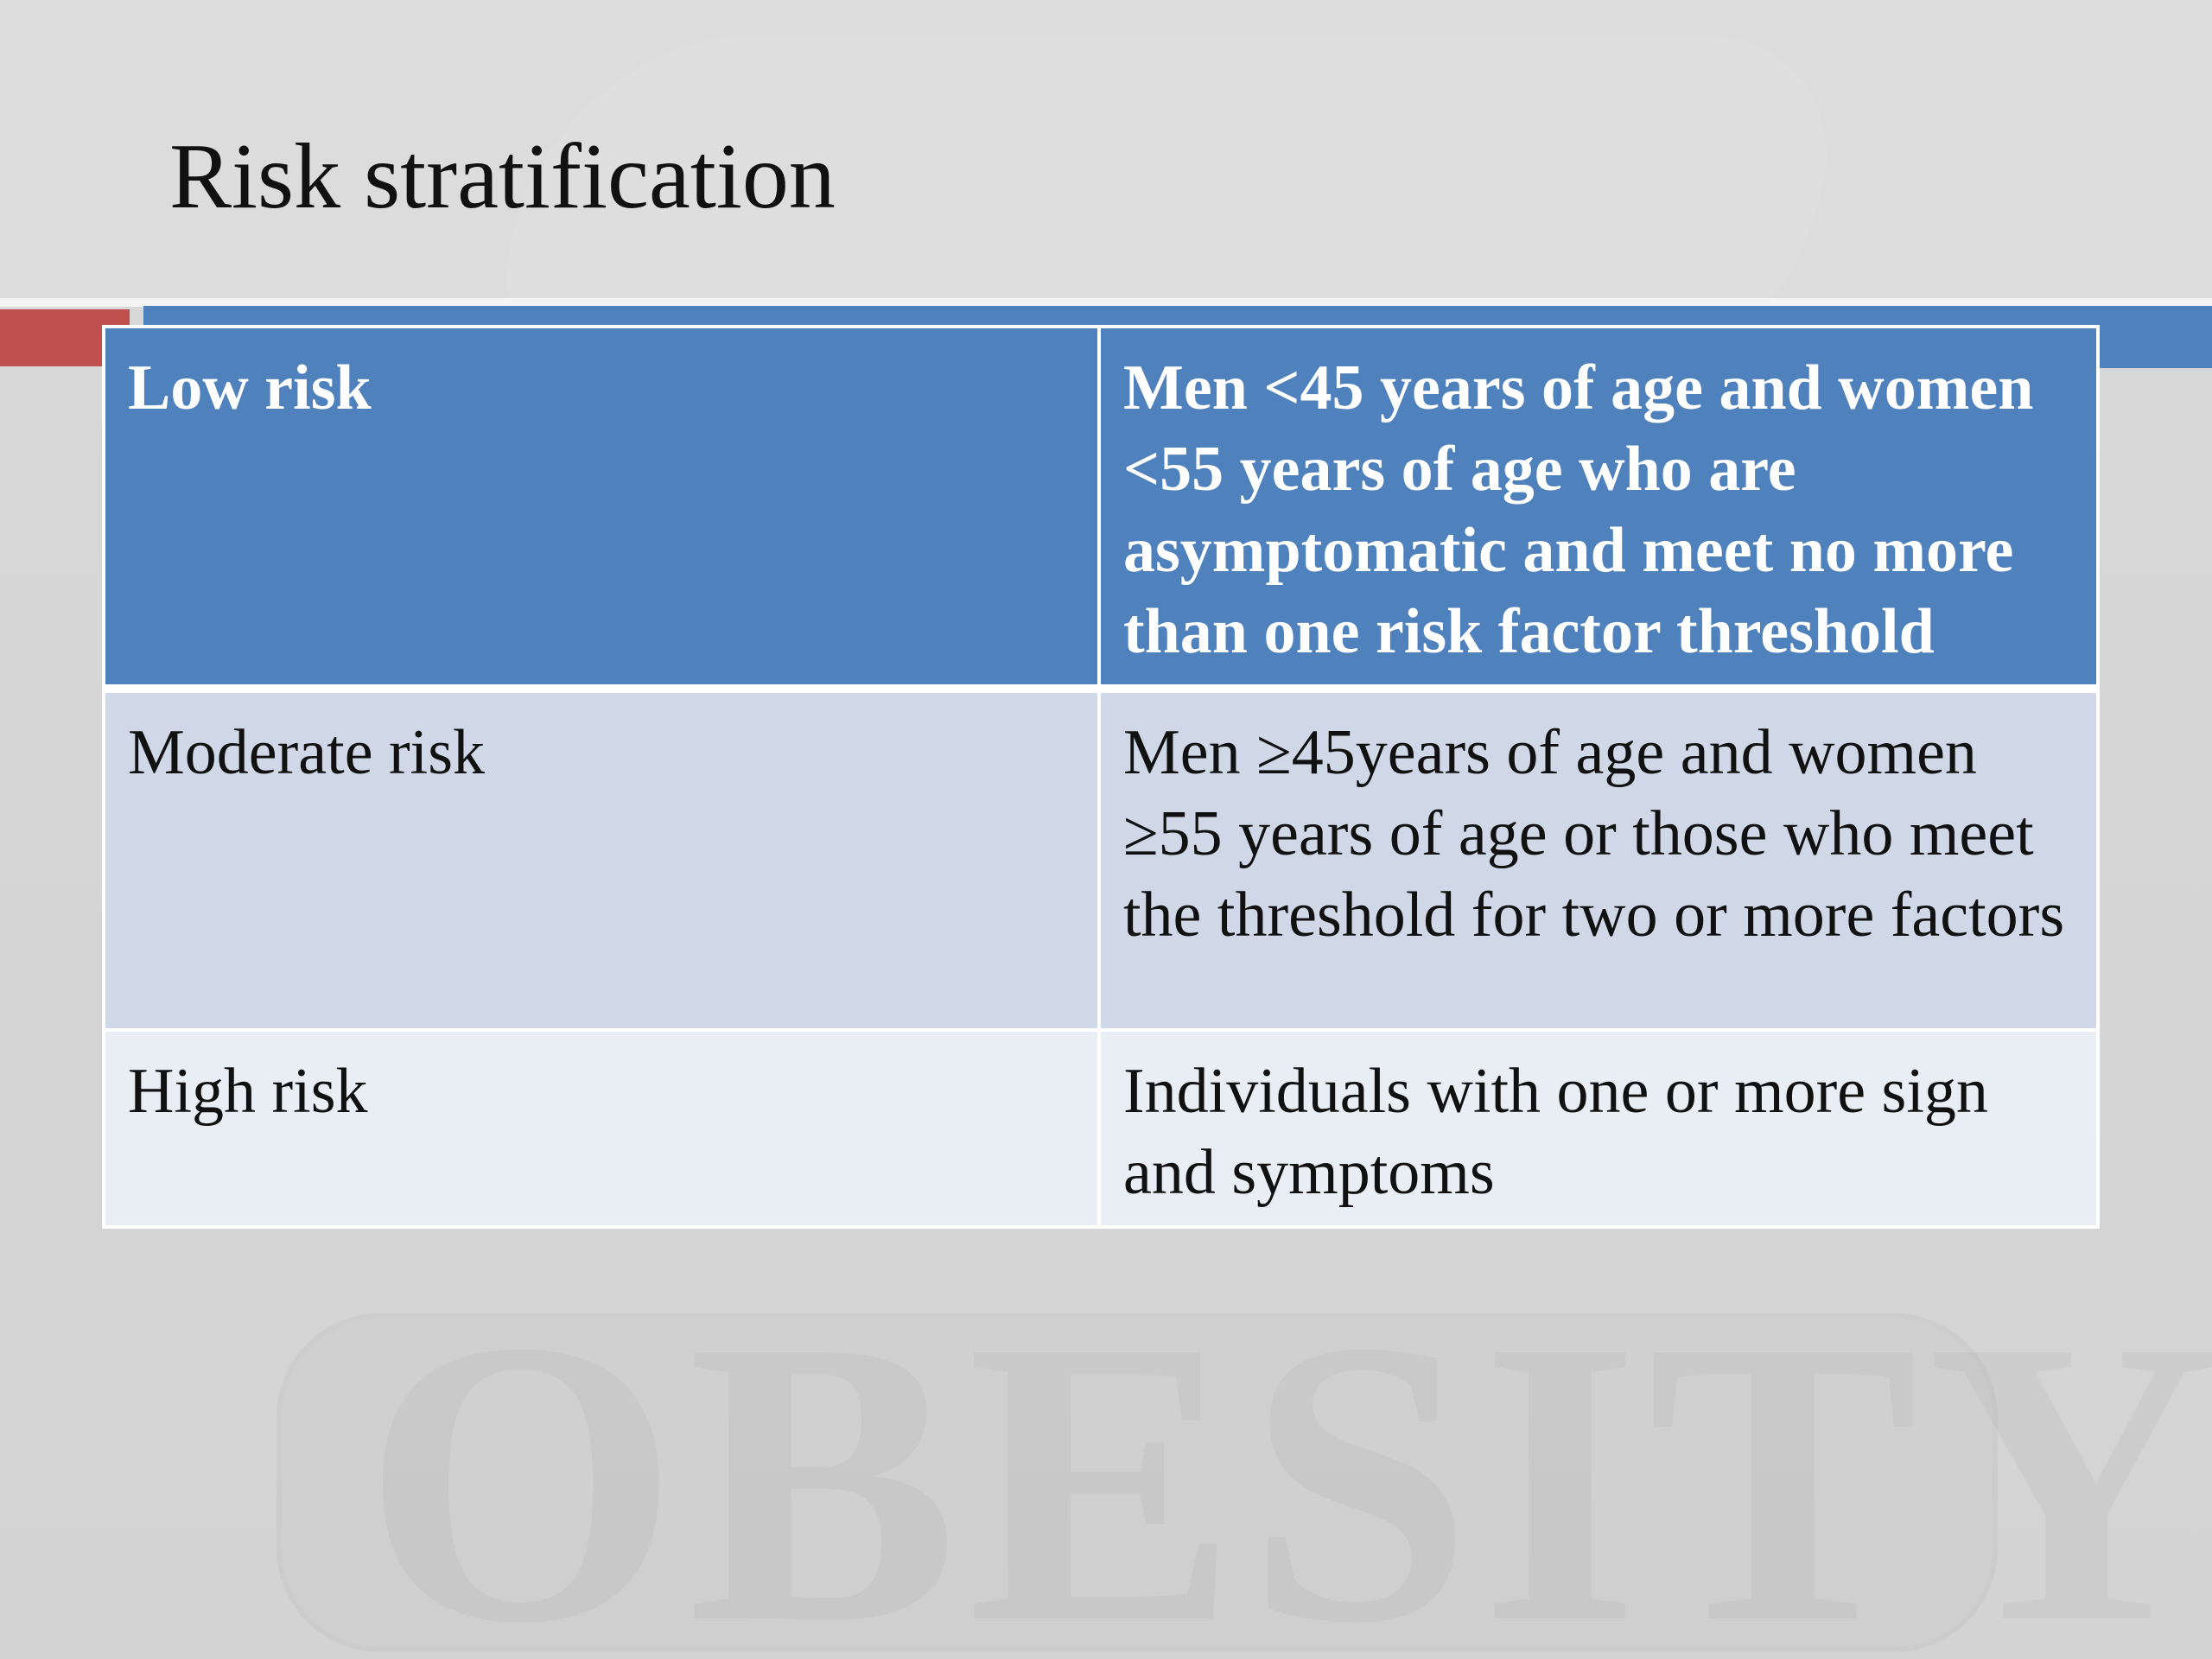 The width and height of the screenshot is (2212, 1659). I want to click on risk-category-cell: High risk, so click(601, 1128).